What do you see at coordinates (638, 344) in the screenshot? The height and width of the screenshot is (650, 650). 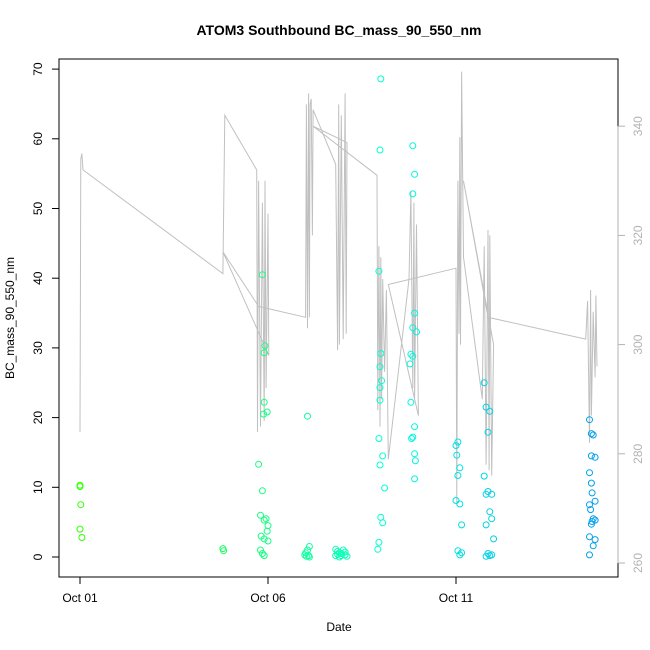 I see `y2-tick-label: 300` at bounding box center [638, 344].